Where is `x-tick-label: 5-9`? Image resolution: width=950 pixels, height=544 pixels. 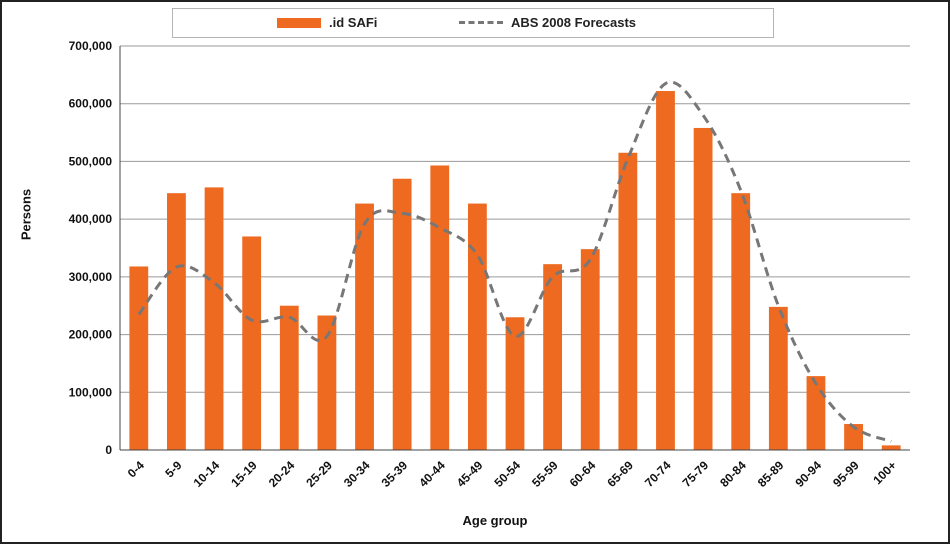 x-tick-label: 5-9 is located at coordinates (173, 469).